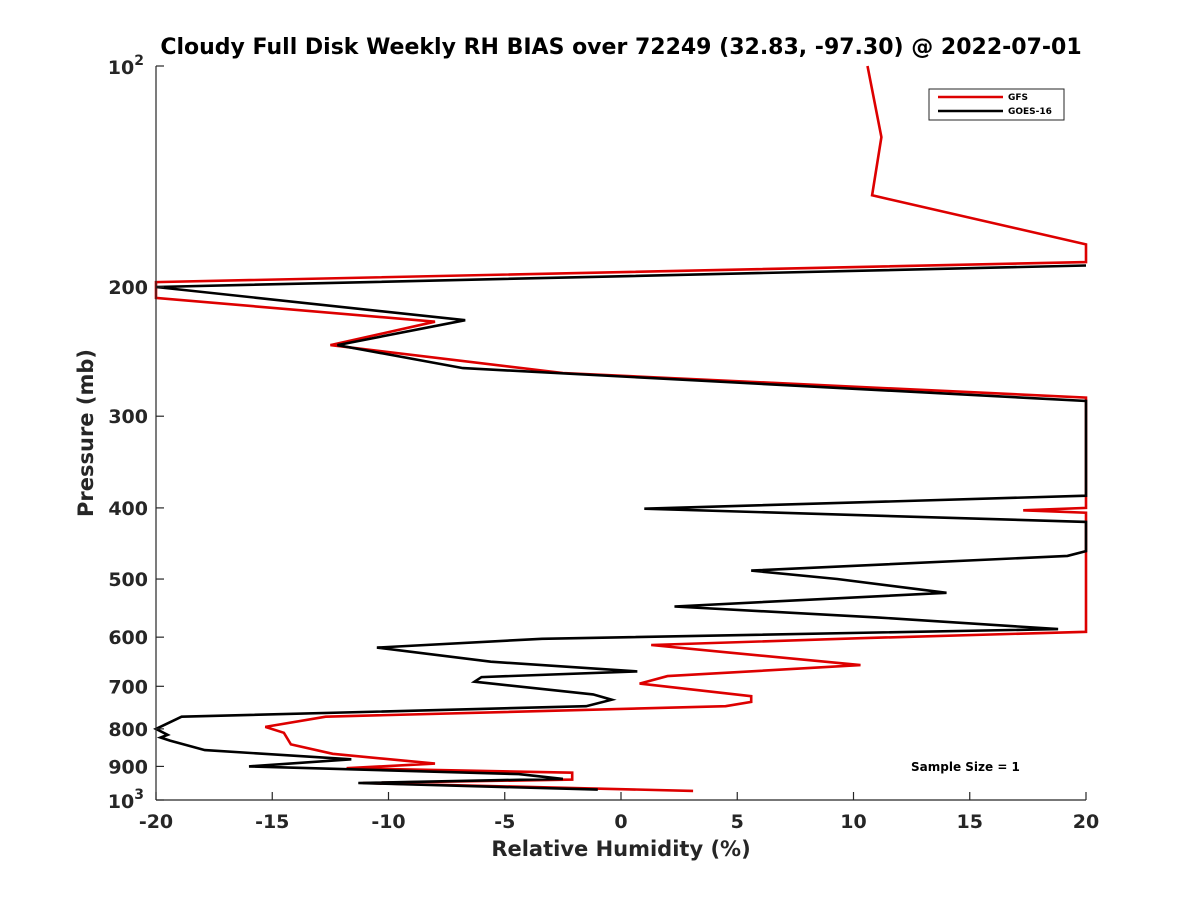  I want to click on y-axis-label: Pressure (mb), so click(86, 433).